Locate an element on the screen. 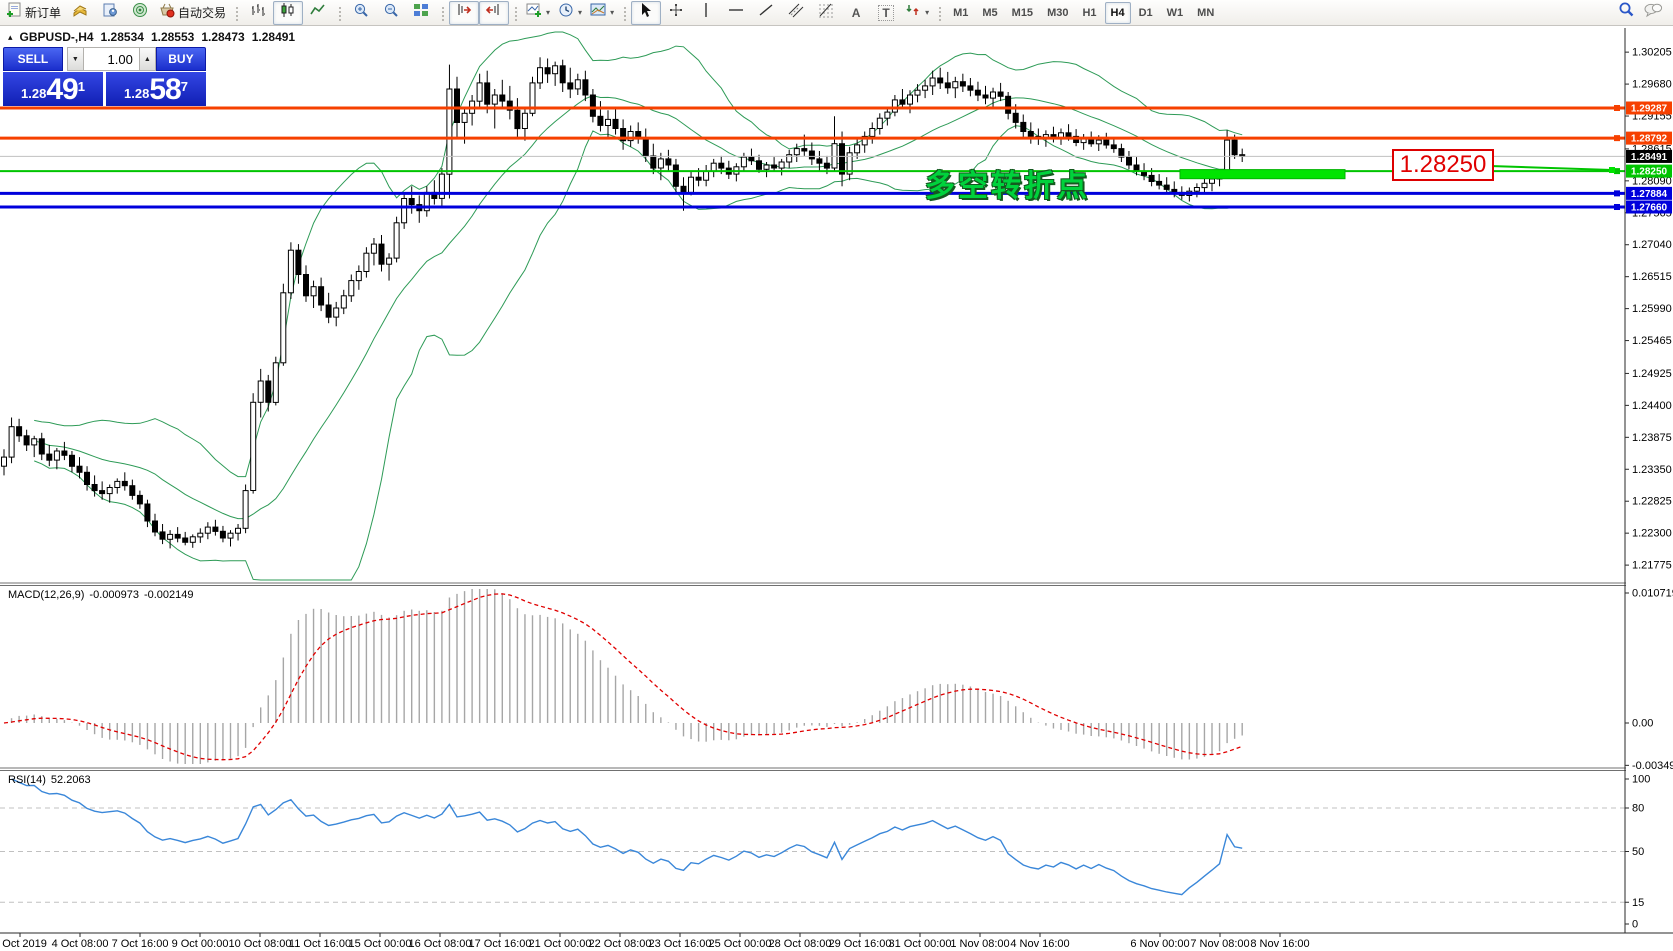  fibonacci-button is located at coordinates (826, 13).